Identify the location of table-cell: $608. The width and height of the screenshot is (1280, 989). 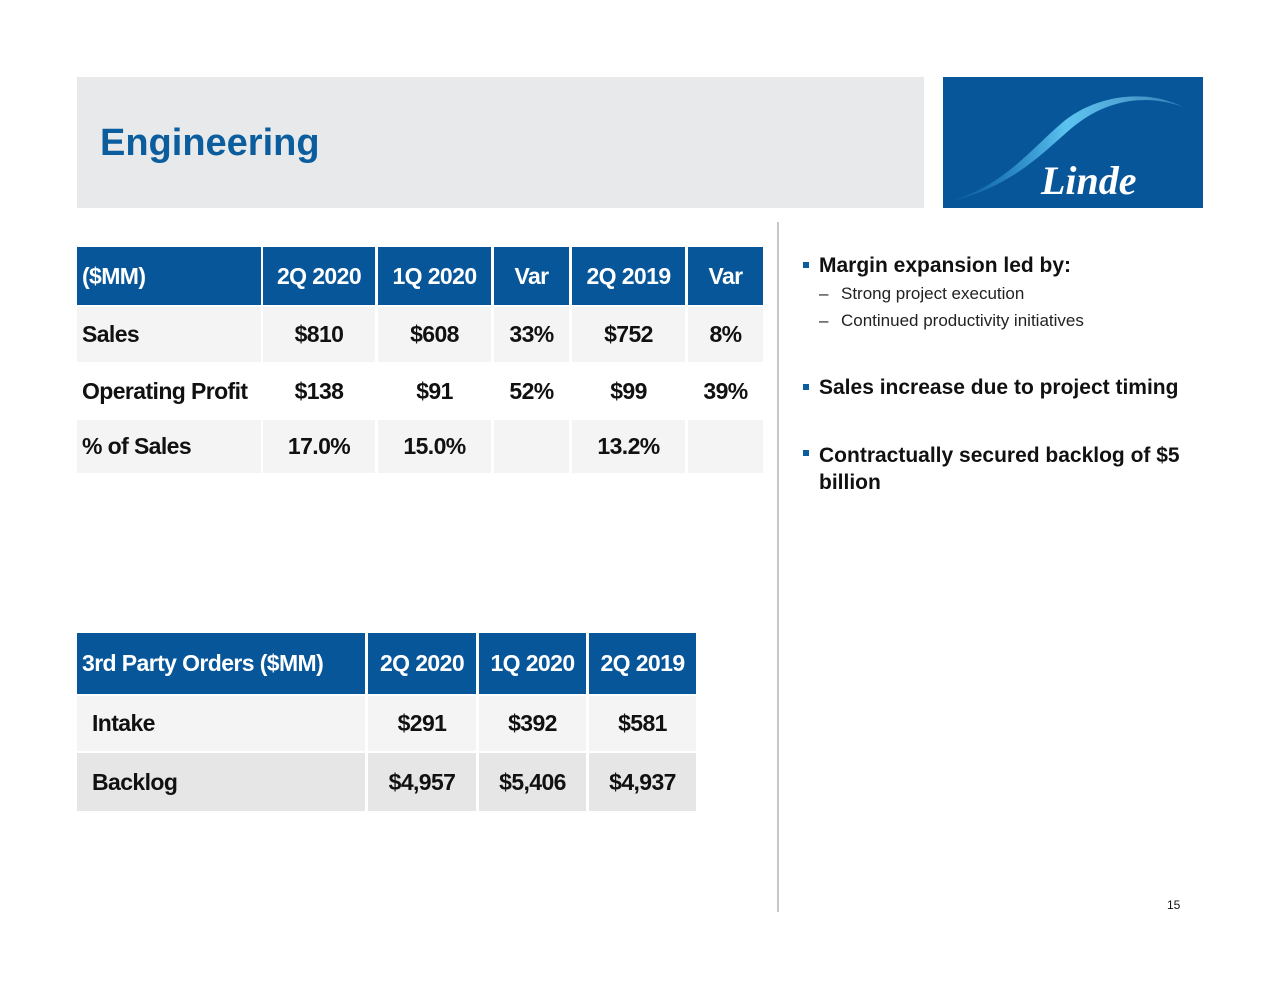
(434, 334).